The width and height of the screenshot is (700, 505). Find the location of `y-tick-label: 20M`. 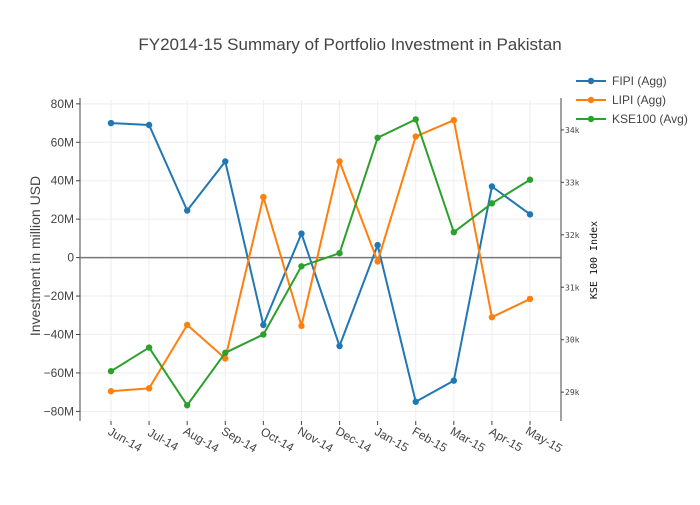

y-tick-label: 20M is located at coordinates (62, 219).